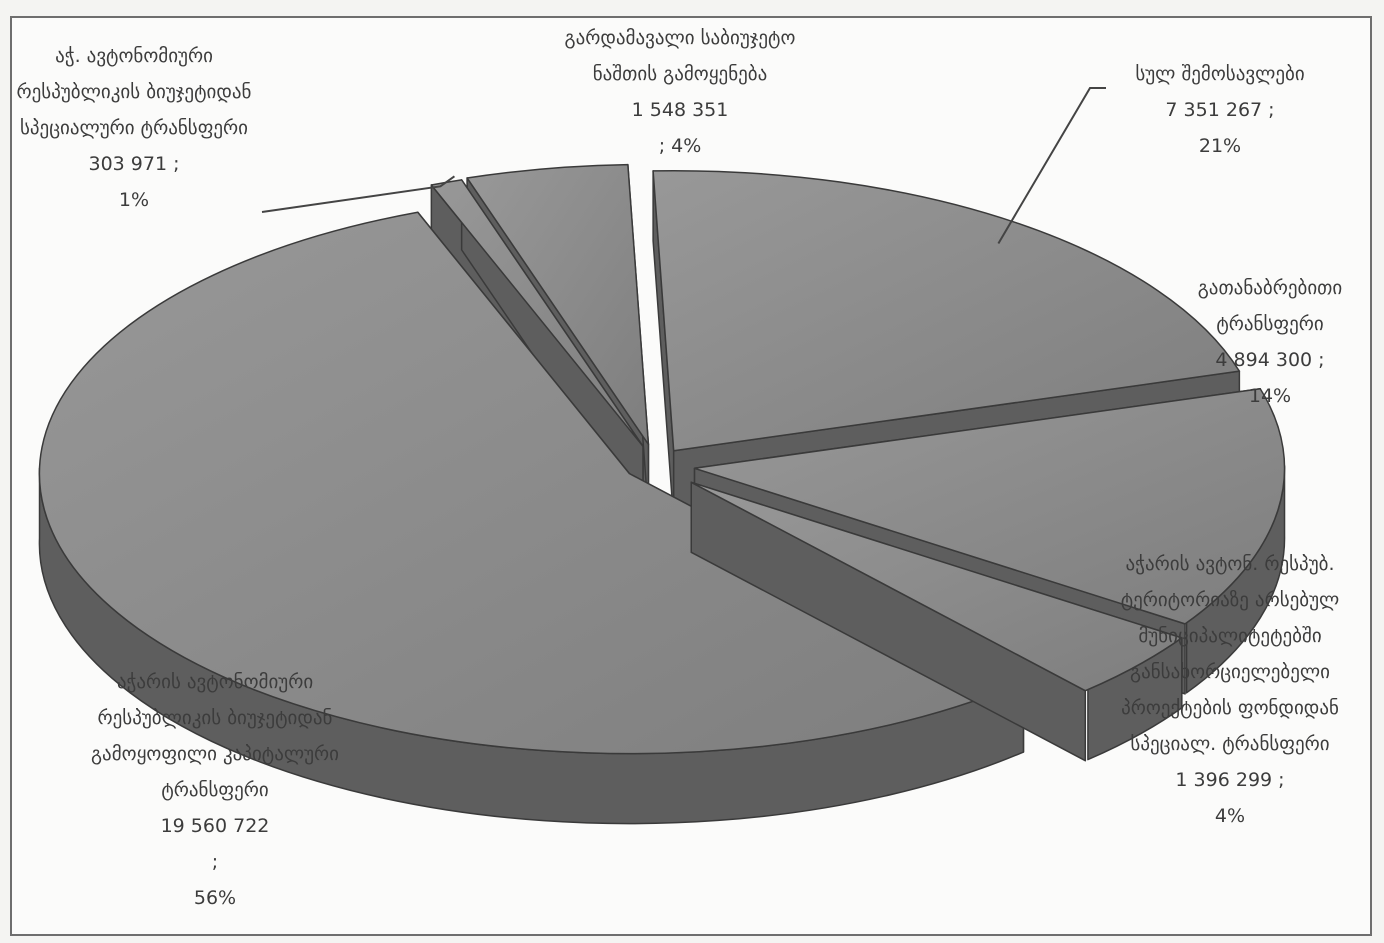 This screenshot has width=1384, height=943. Describe the element at coordinates (215, 862) in the screenshot. I see `slice-value-suffix: ;` at that location.